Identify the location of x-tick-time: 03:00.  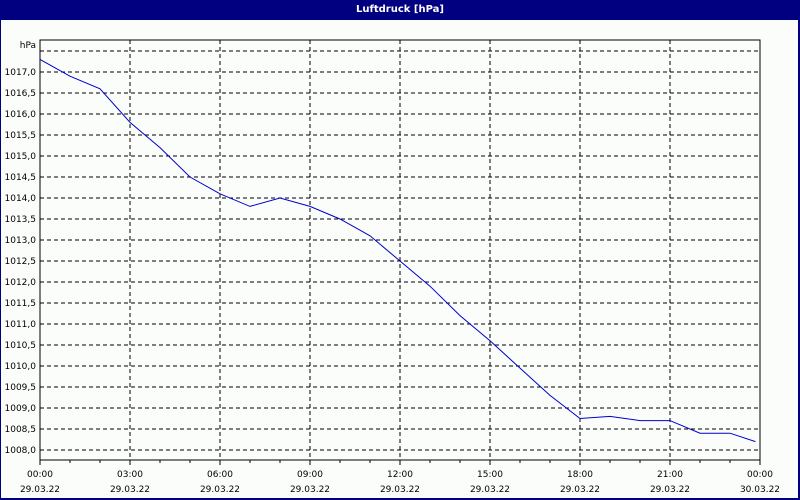
(130, 475).